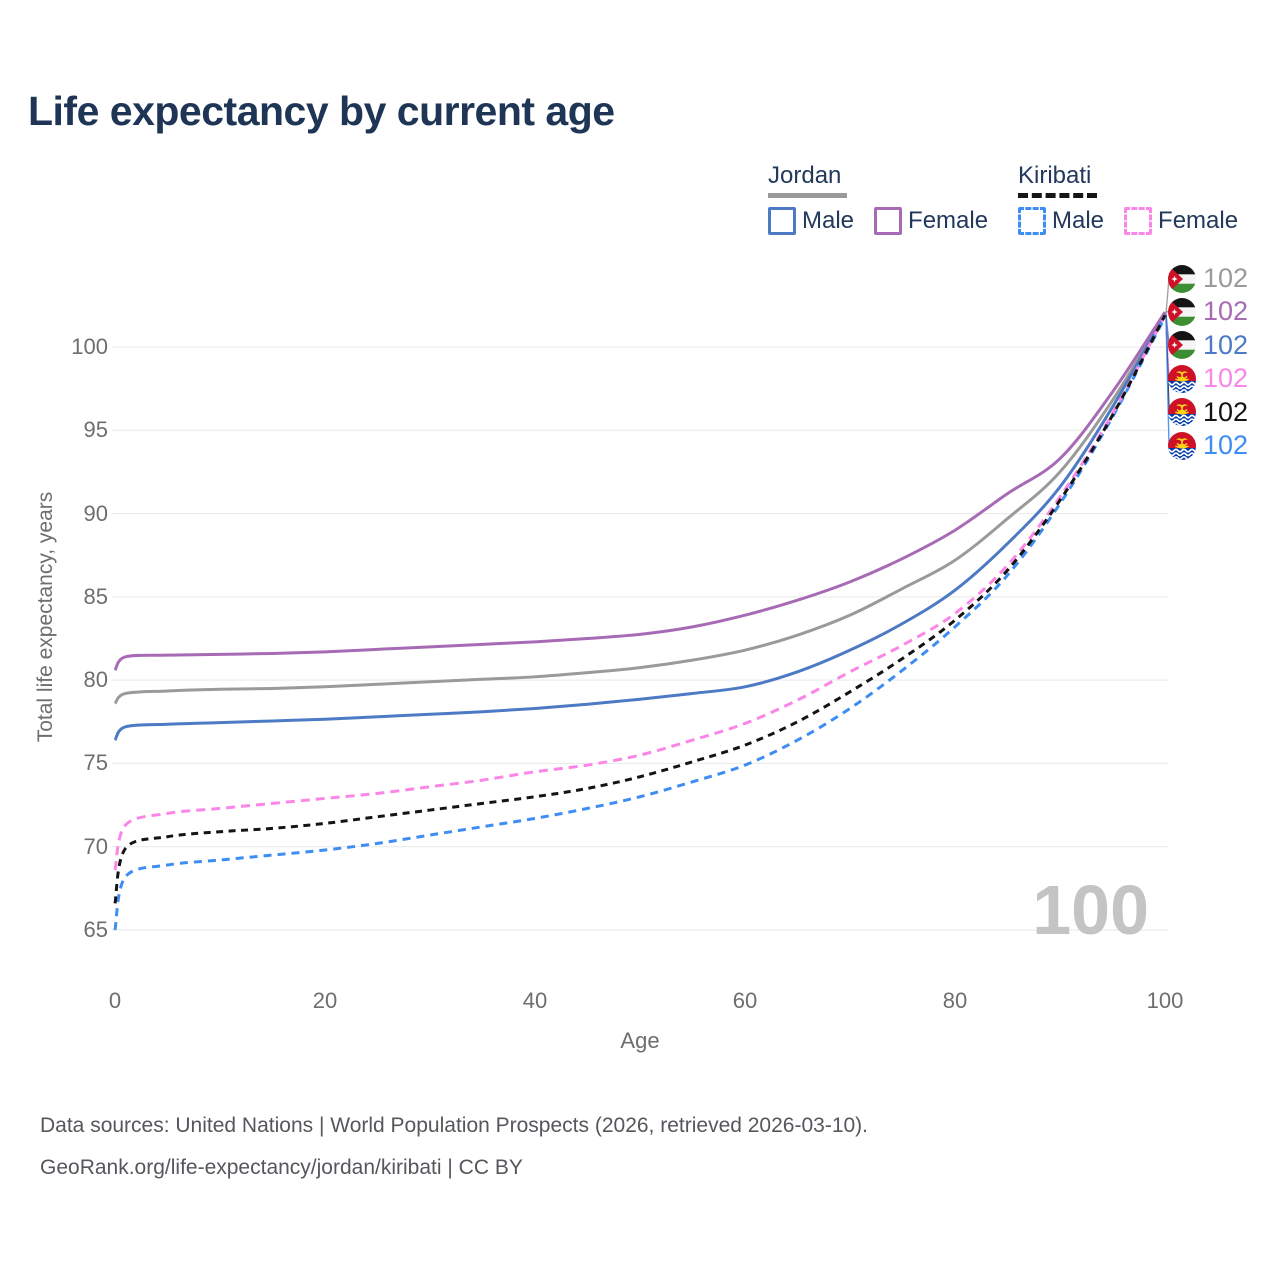  What do you see at coordinates (325, 1000) in the screenshot?
I see `x-tick-label: 20` at bounding box center [325, 1000].